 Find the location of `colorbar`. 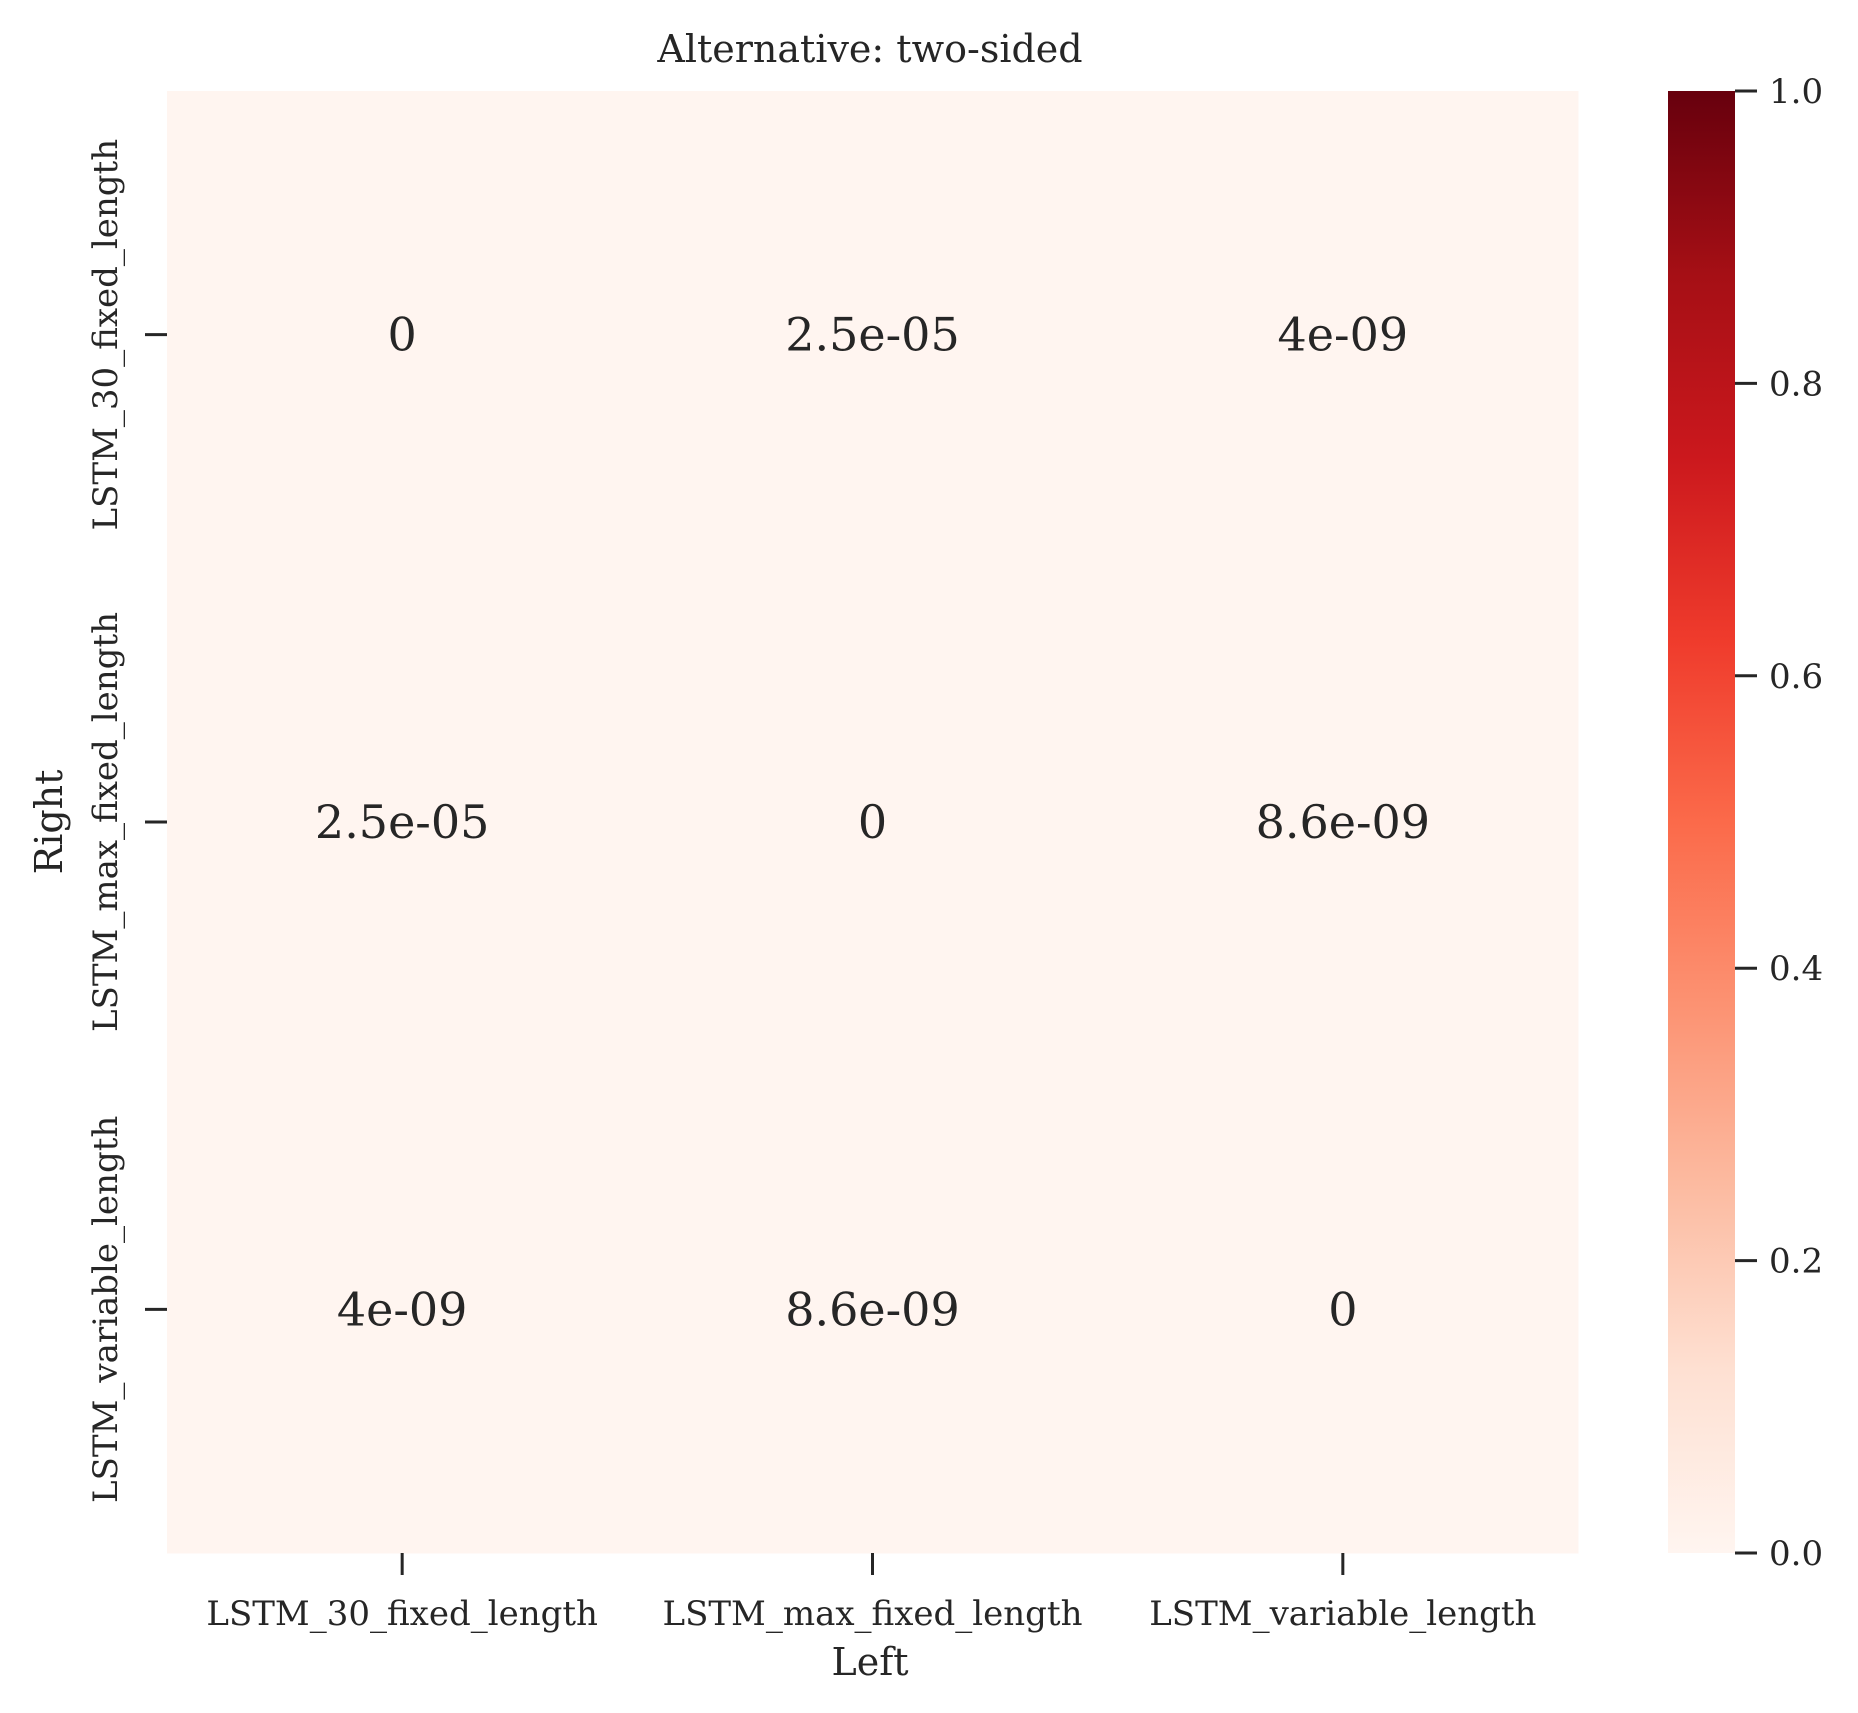

colorbar is located at coordinates (1701, 822).